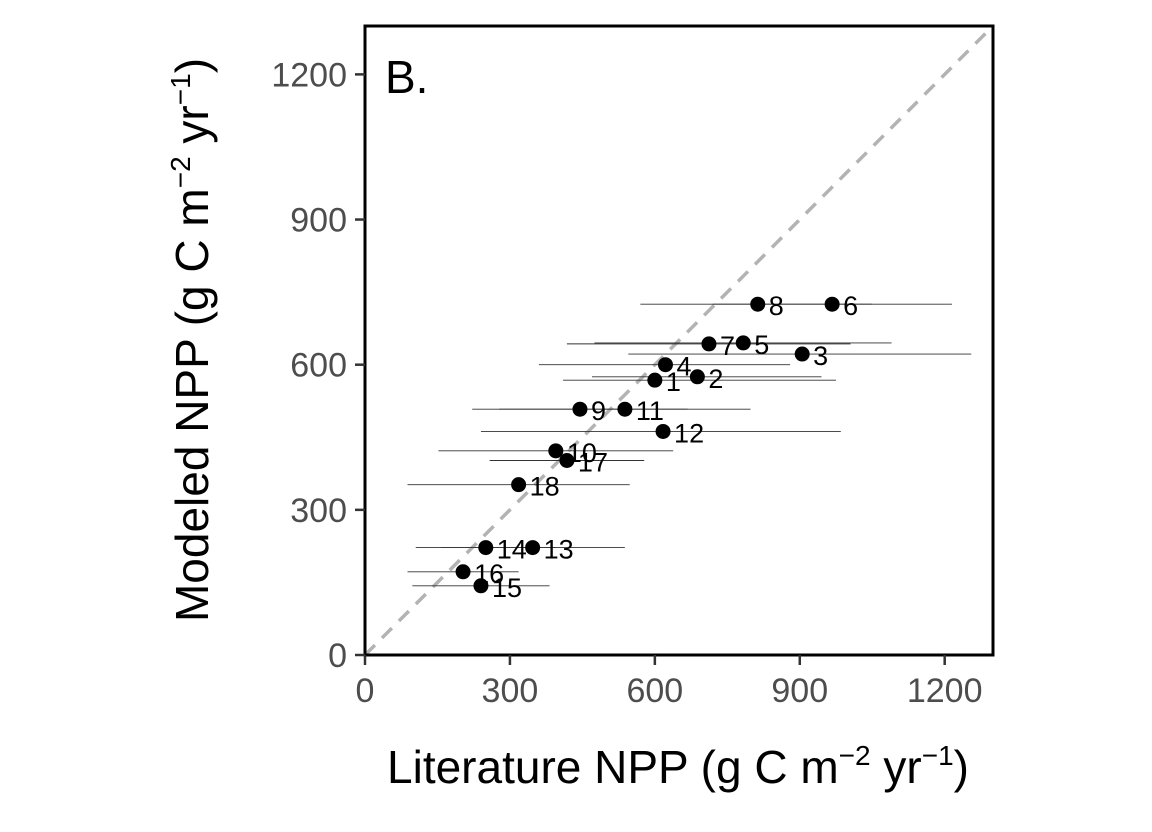  I want to click on x-axis-ticks: 0 300 600 900 1200, so click(669, 682).